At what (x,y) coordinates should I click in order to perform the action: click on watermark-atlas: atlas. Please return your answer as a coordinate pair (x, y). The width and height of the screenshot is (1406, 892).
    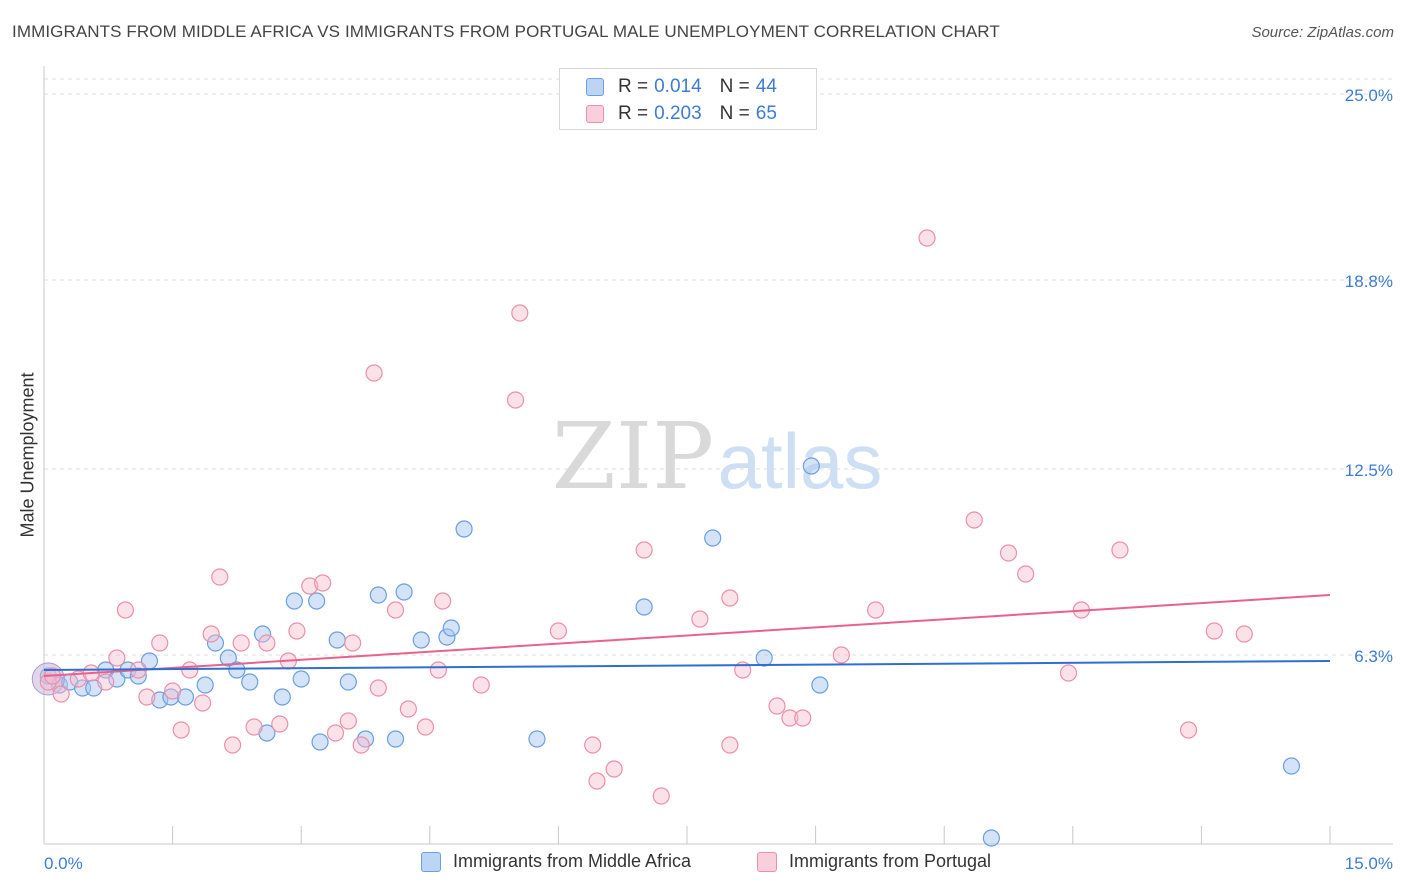
    Looking at the image, I should click on (800, 461).